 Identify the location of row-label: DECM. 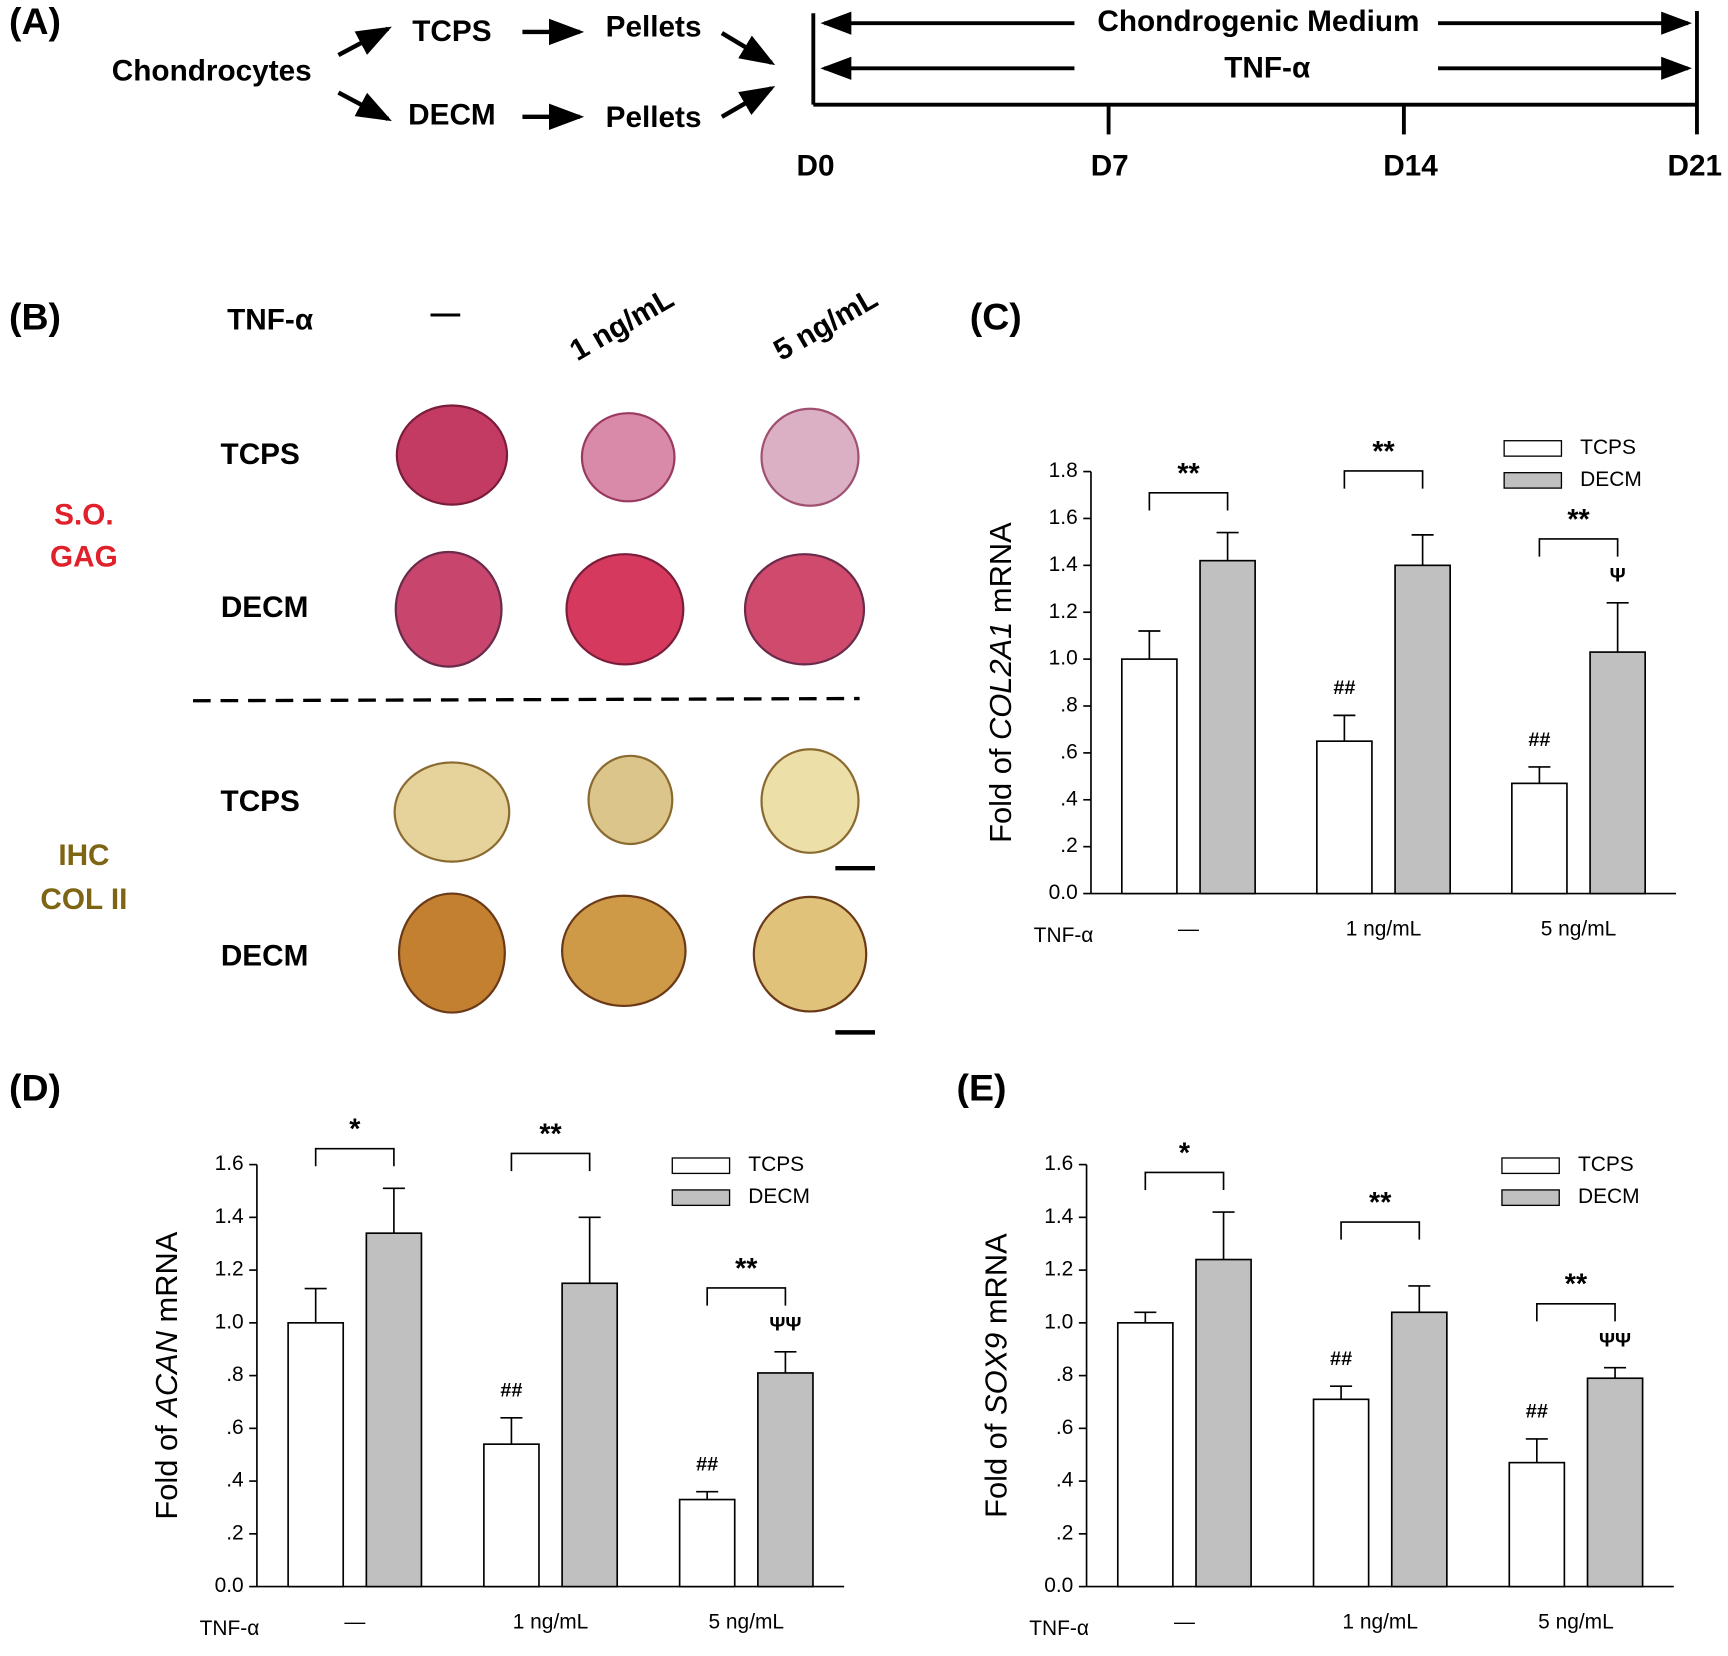
(265, 955).